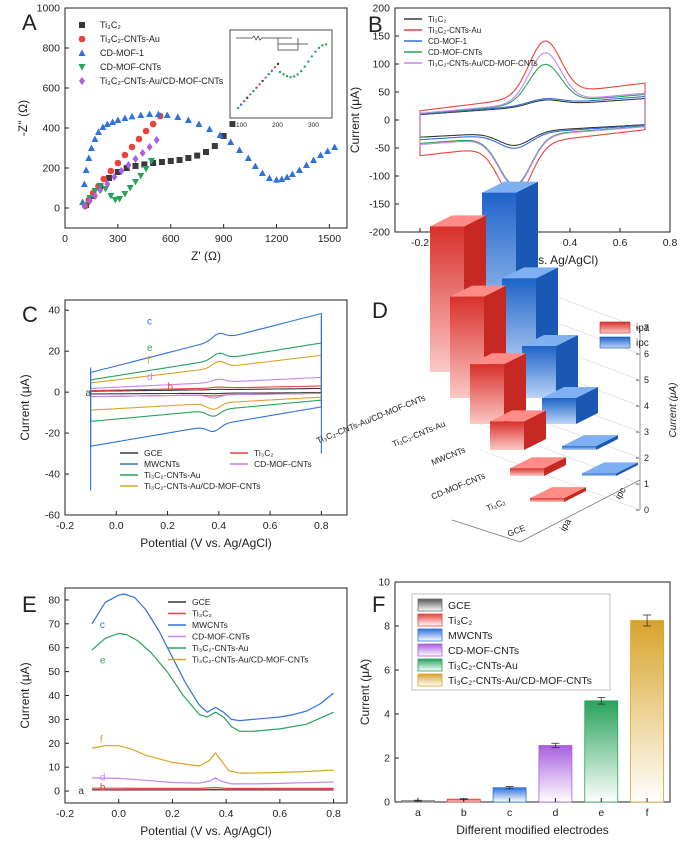 Image resolution: width=700 pixels, height=854 pixels. What do you see at coordinates (82, 67) in the screenshot?
I see `legend-marker` at bounding box center [82, 67].